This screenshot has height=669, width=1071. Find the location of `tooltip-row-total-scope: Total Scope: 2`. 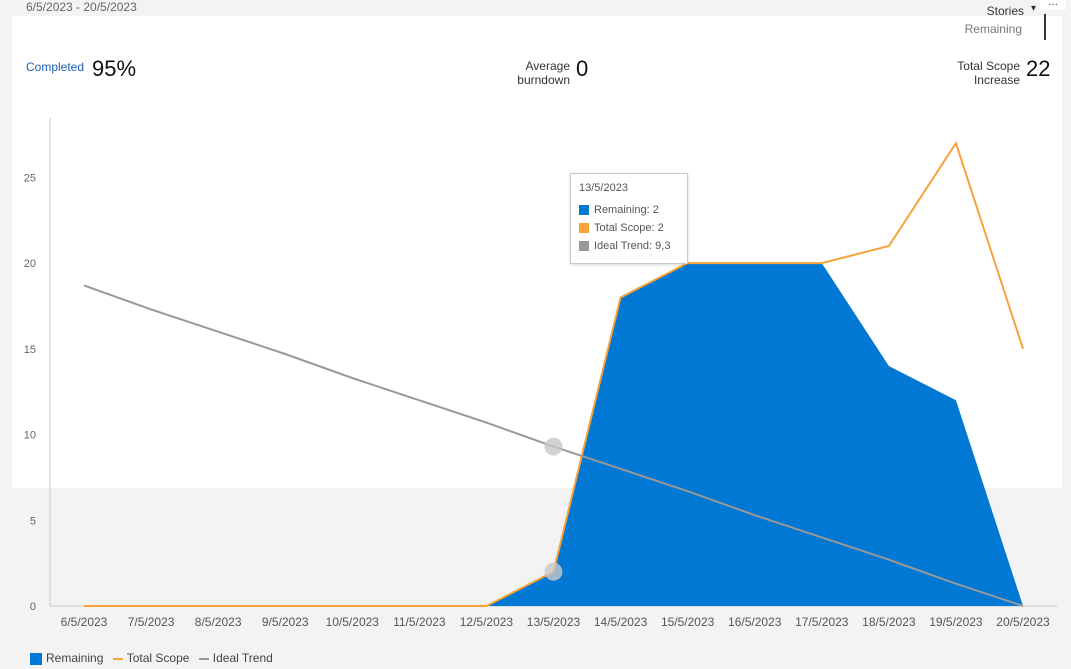

tooltip-row-total-scope: Total Scope: 2 is located at coordinates (621, 228).